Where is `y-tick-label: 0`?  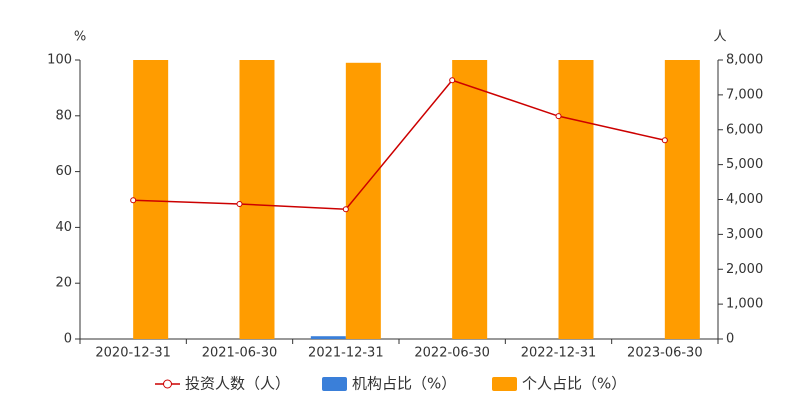 y-tick-label: 0 is located at coordinates (68, 339).